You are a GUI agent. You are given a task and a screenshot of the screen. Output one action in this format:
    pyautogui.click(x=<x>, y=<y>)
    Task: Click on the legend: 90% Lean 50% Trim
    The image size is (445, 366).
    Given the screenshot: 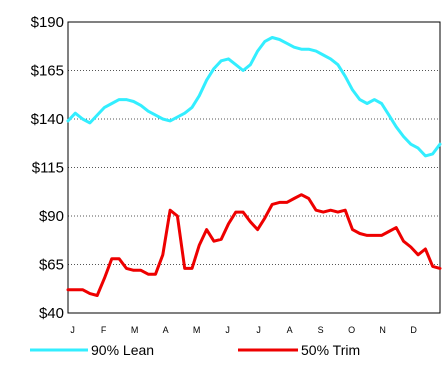 What is the action you would take?
    pyautogui.click(x=195, y=350)
    